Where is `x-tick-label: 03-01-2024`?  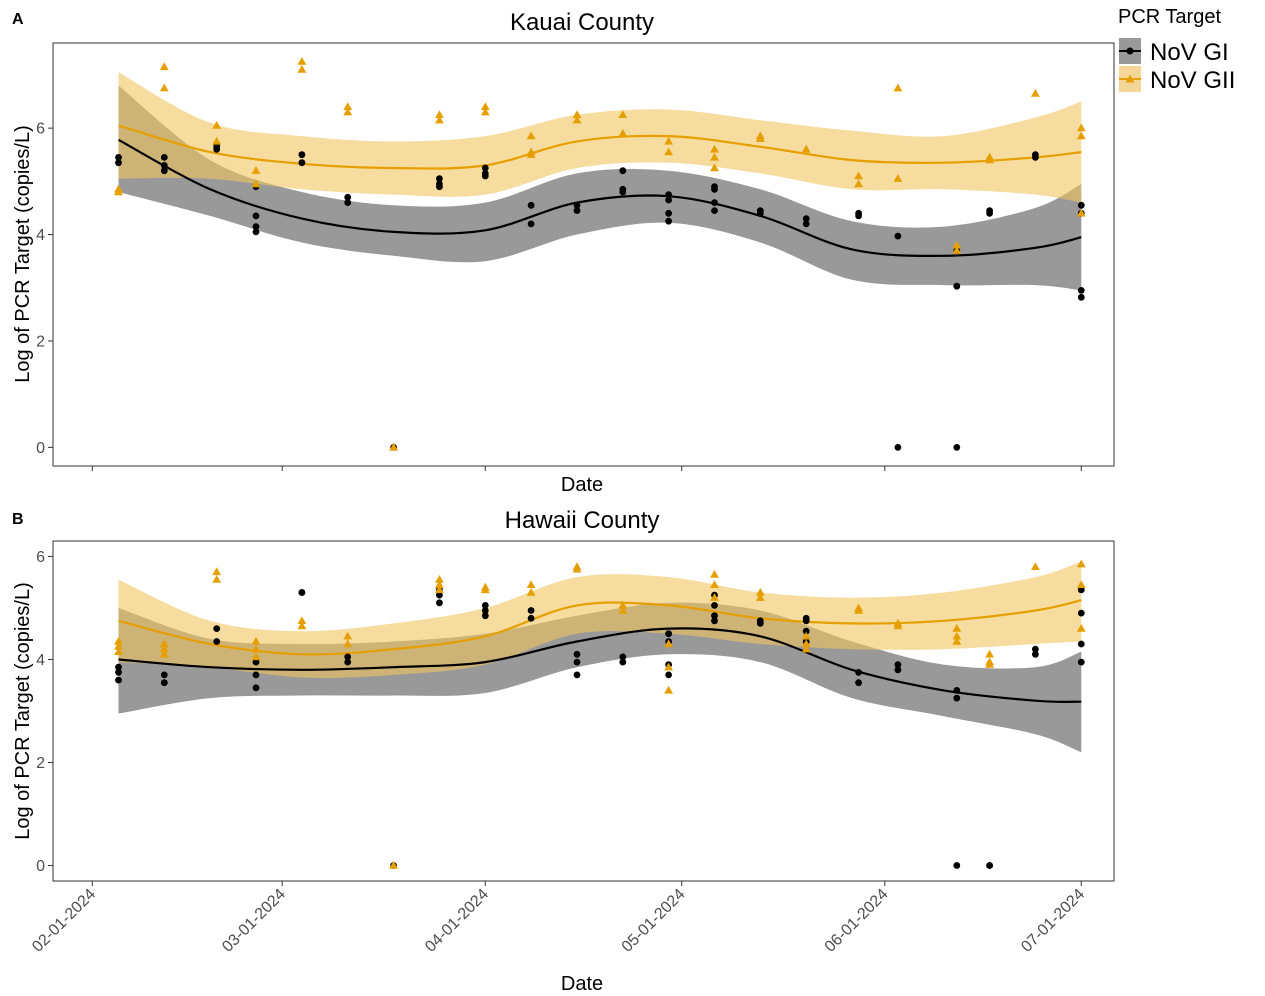 x-tick-label: 03-01-2024 is located at coordinates (254, 921).